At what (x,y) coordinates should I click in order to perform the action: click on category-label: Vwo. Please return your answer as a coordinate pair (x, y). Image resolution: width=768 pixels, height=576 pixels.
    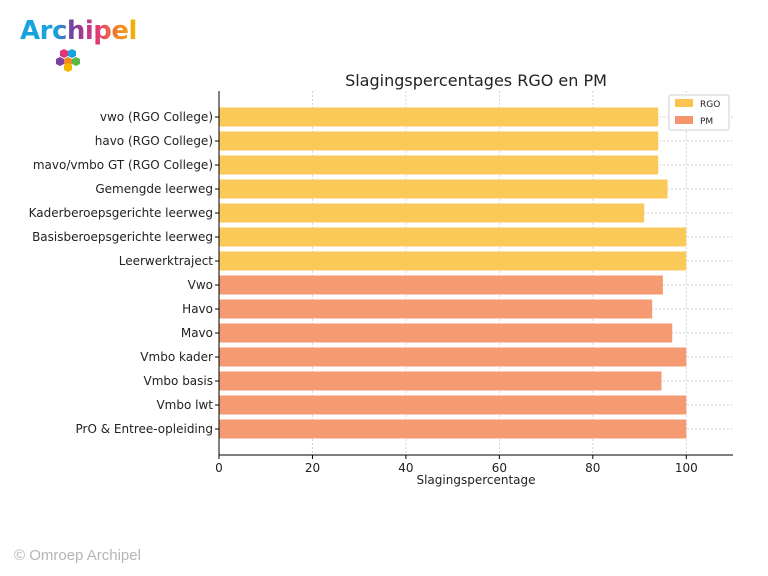
    Looking at the image, I should click on (200, 285).